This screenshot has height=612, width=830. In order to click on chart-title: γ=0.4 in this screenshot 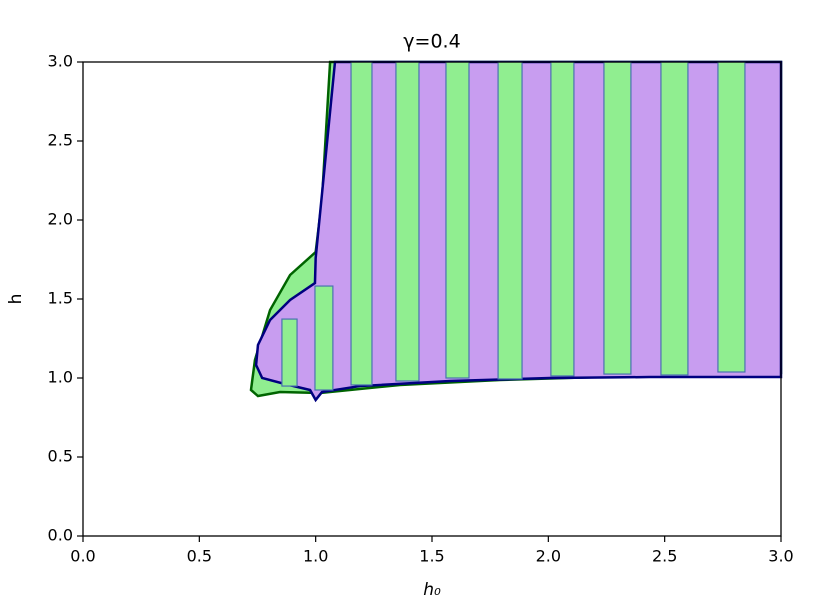, I will do `click(431, 42)`.